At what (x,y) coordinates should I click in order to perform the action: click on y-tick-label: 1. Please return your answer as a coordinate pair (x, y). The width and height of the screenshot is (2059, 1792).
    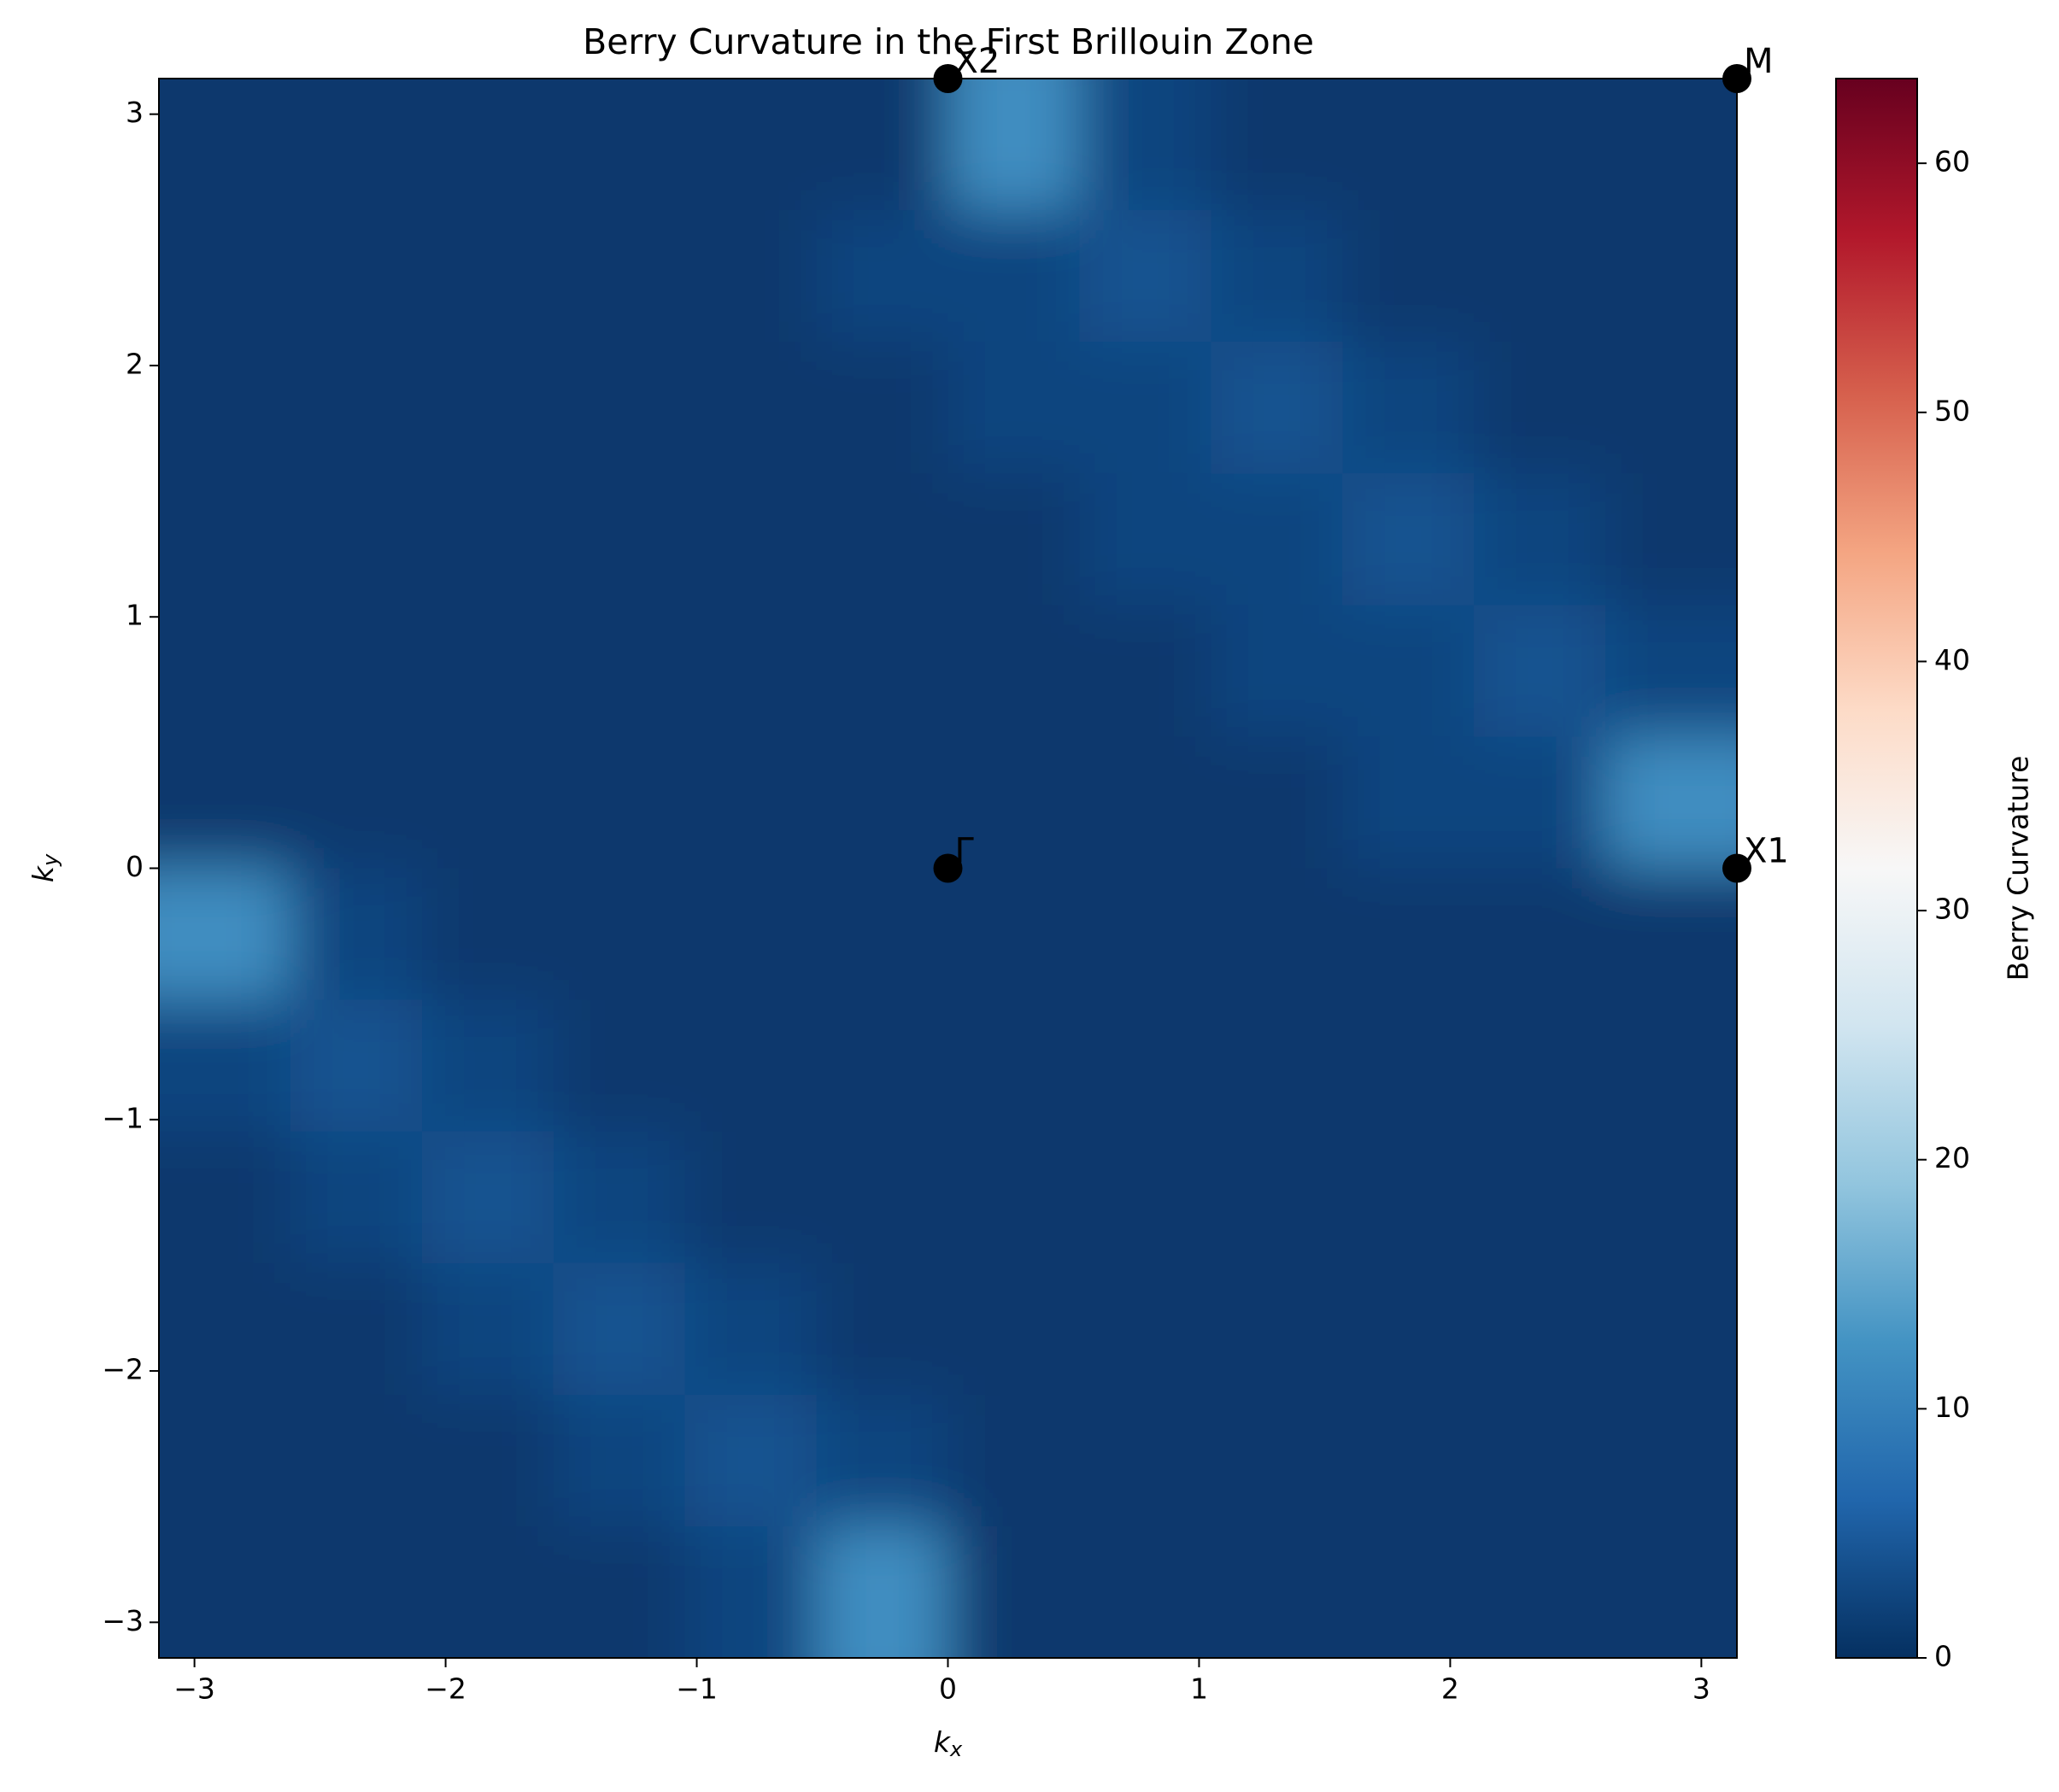
    Looking at the image, I should click on (135, 616).